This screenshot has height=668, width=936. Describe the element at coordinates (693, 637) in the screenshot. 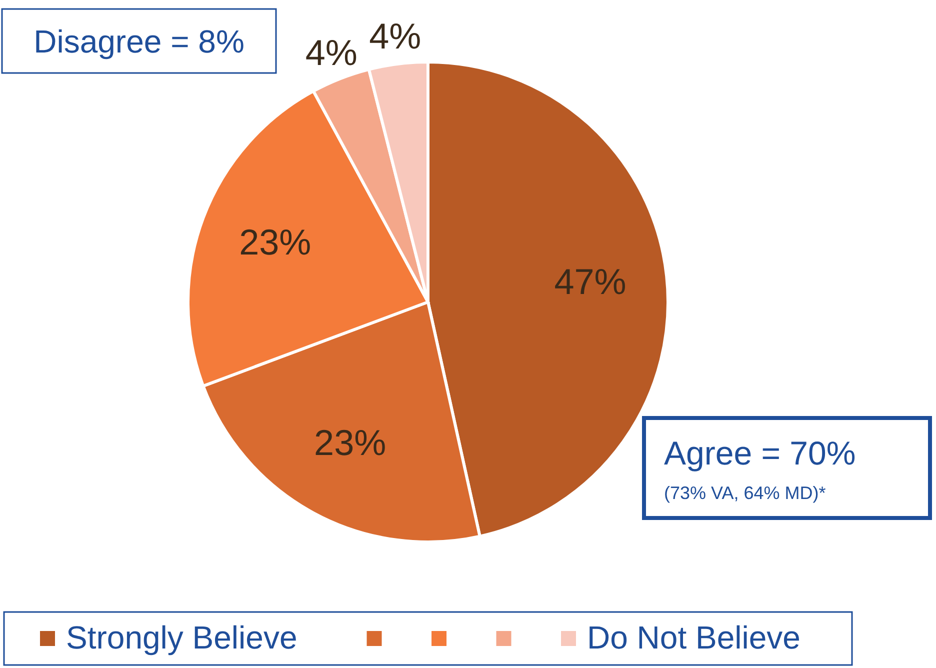

I see `legend-label: Do Not Believe` at that location.